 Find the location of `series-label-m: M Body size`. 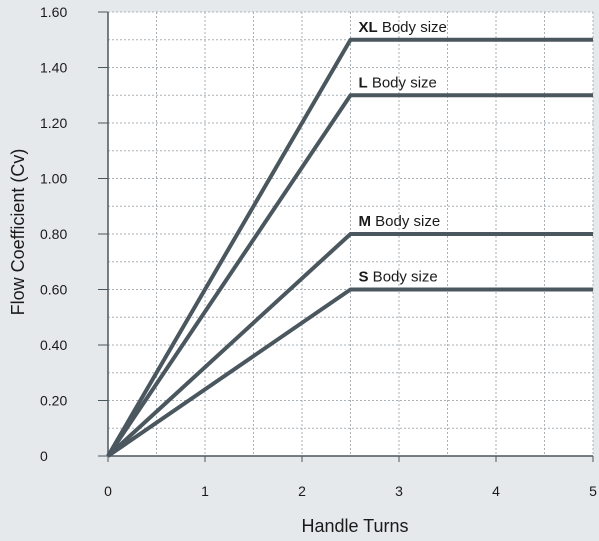

series-label-m: M Body size is located at coordinates (400, 221).